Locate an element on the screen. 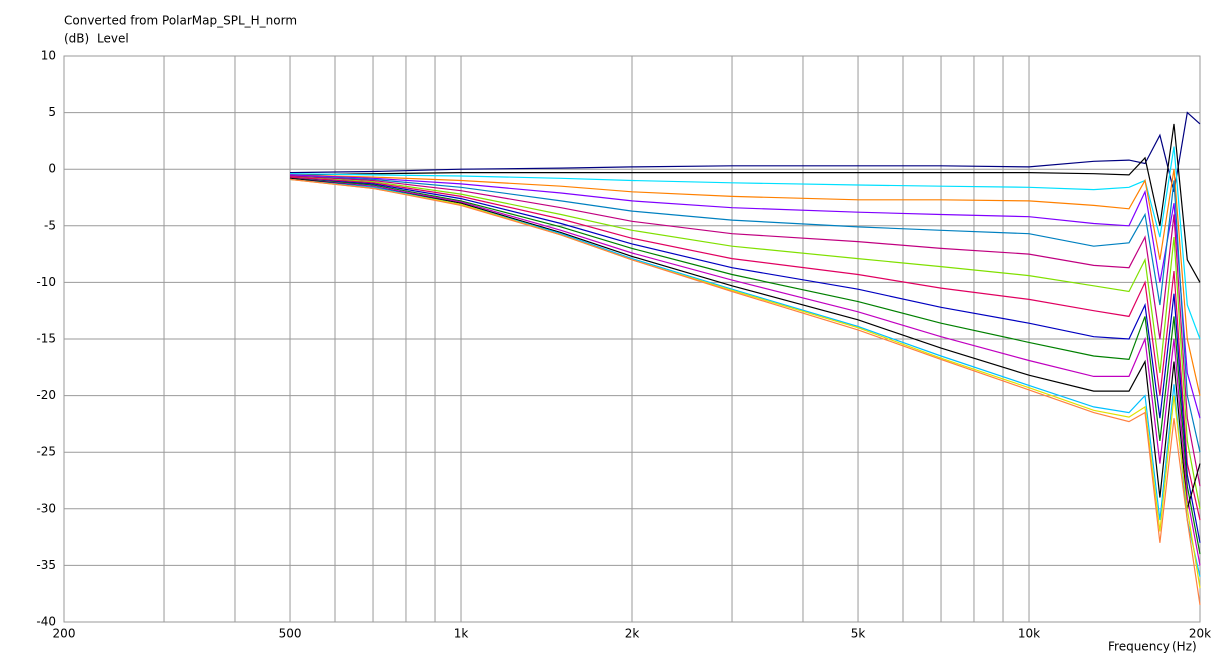 The height and width of the screenshot is (658, 1222). x-unit: (Hz) is located at coordinates (1184, 647).